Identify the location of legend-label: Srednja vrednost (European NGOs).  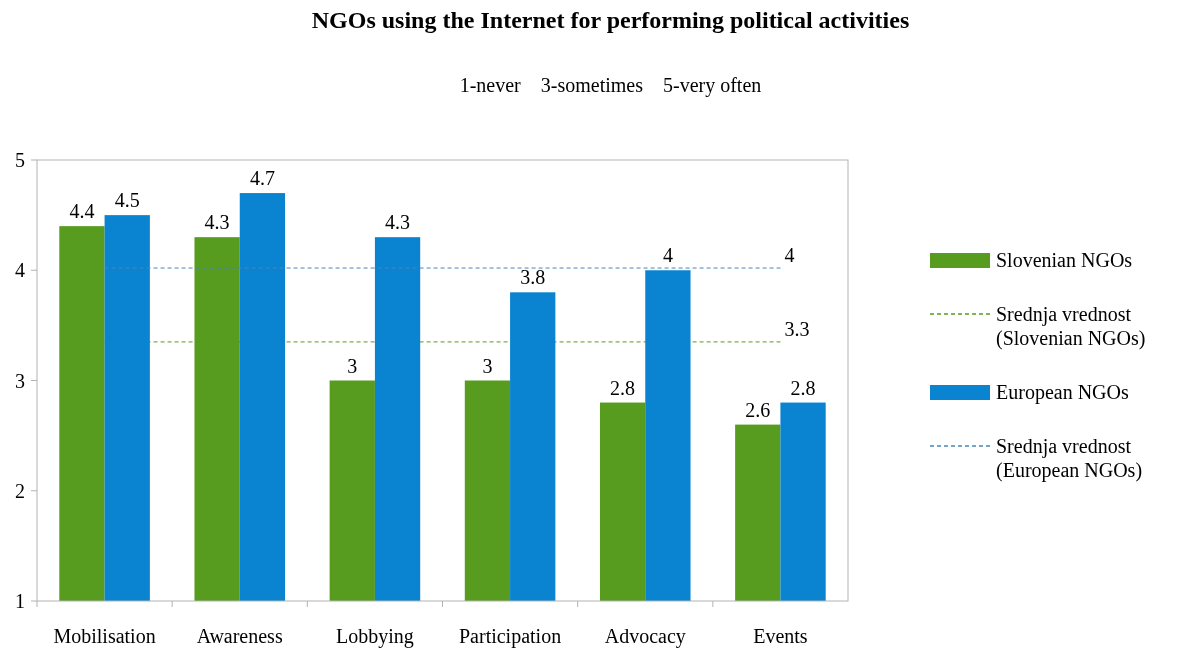
(1069, 458).